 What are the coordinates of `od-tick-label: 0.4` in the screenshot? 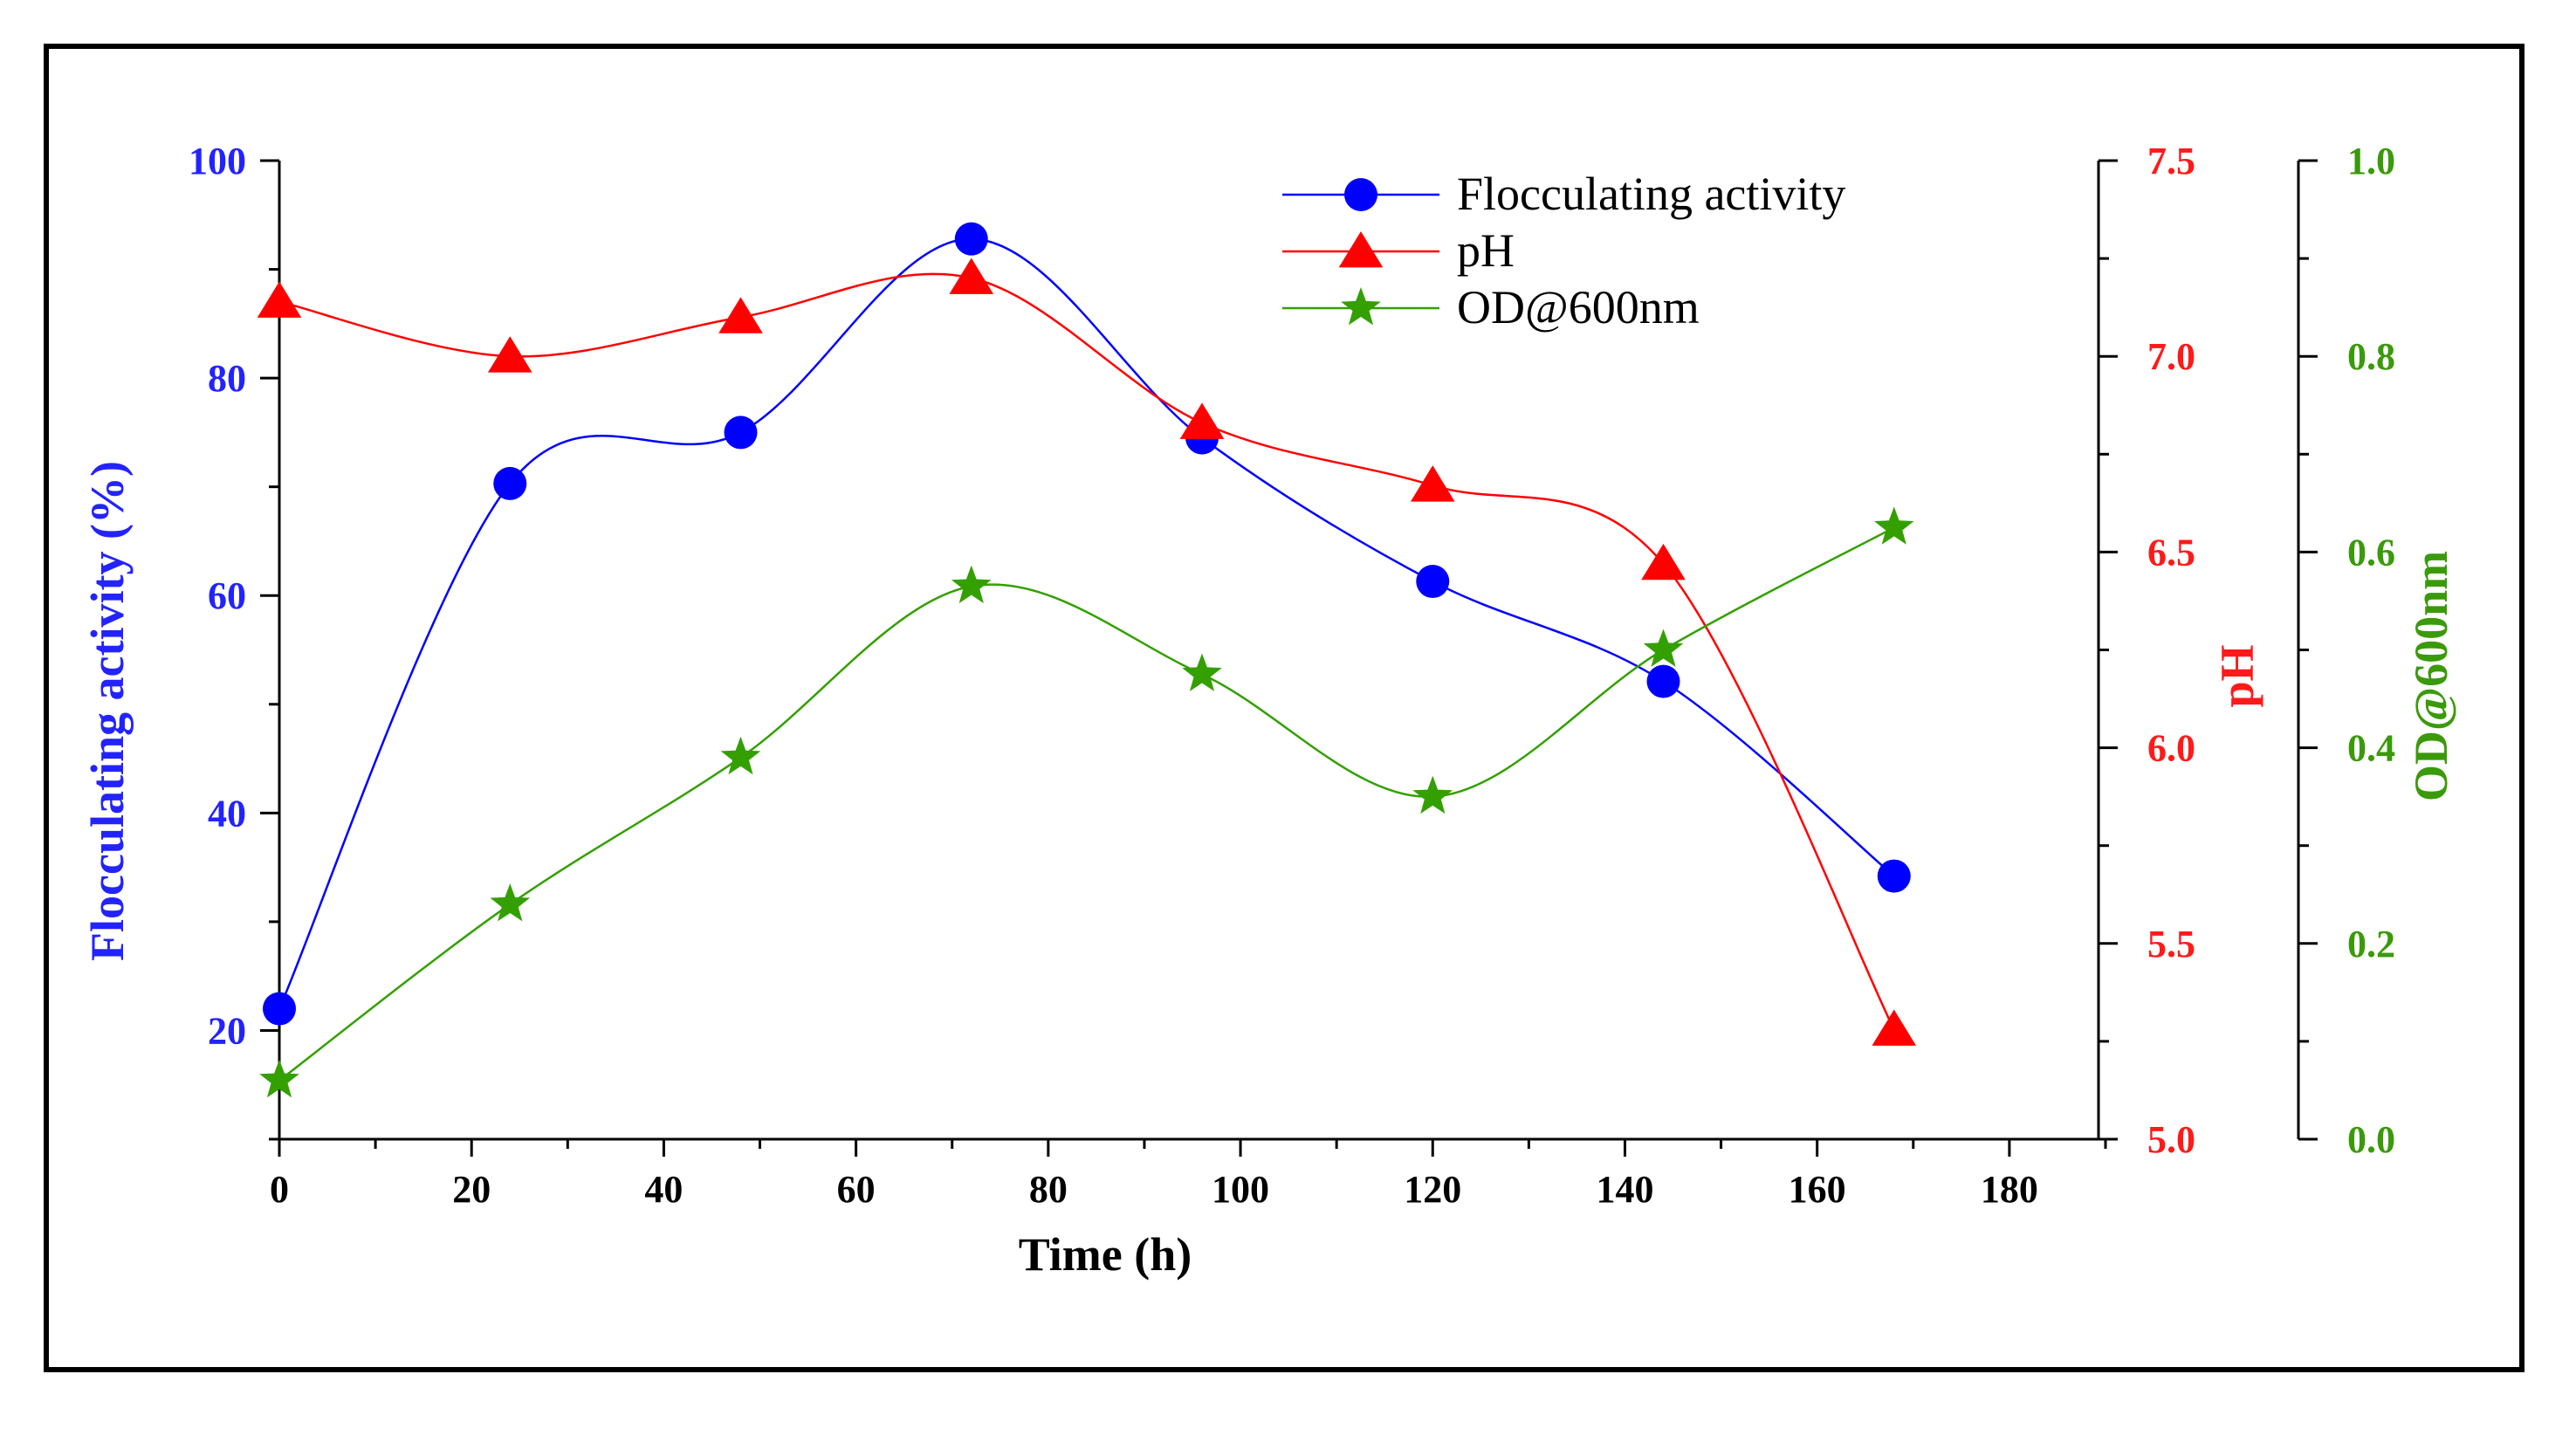 It's located at (2371, 748).